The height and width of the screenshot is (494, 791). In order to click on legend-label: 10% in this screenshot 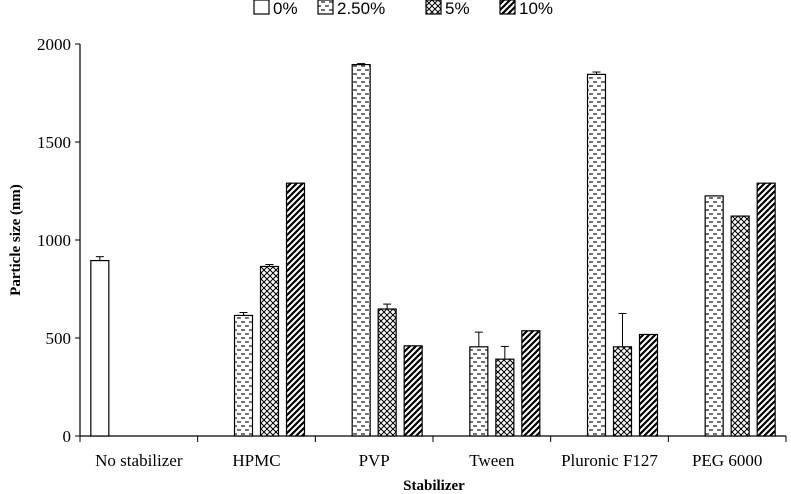, I will do `click(536, 9)`.